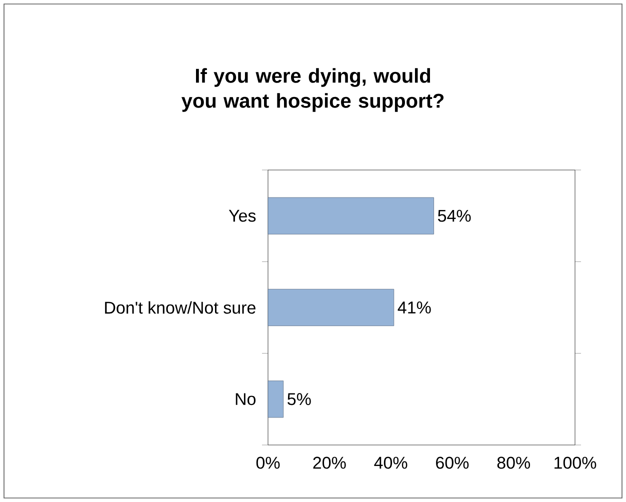 This screenshot has height=502, width=626. Describe the element at coordinates (299, 399) in the screenshot. I see `data-label: 5%` at that location.